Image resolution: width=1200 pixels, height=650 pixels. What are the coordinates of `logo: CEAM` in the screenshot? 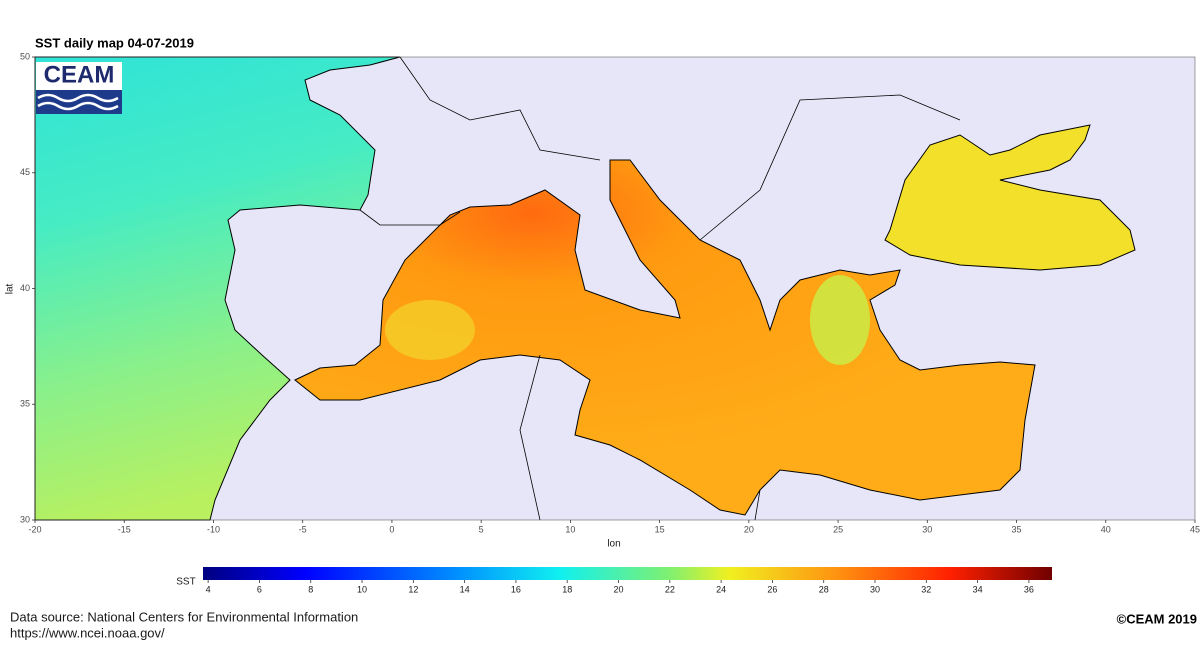 It's located at (79, 87).